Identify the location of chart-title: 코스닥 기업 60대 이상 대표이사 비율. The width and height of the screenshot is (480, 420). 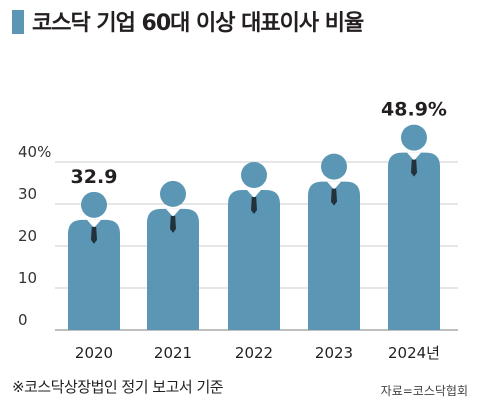
(198, 23).